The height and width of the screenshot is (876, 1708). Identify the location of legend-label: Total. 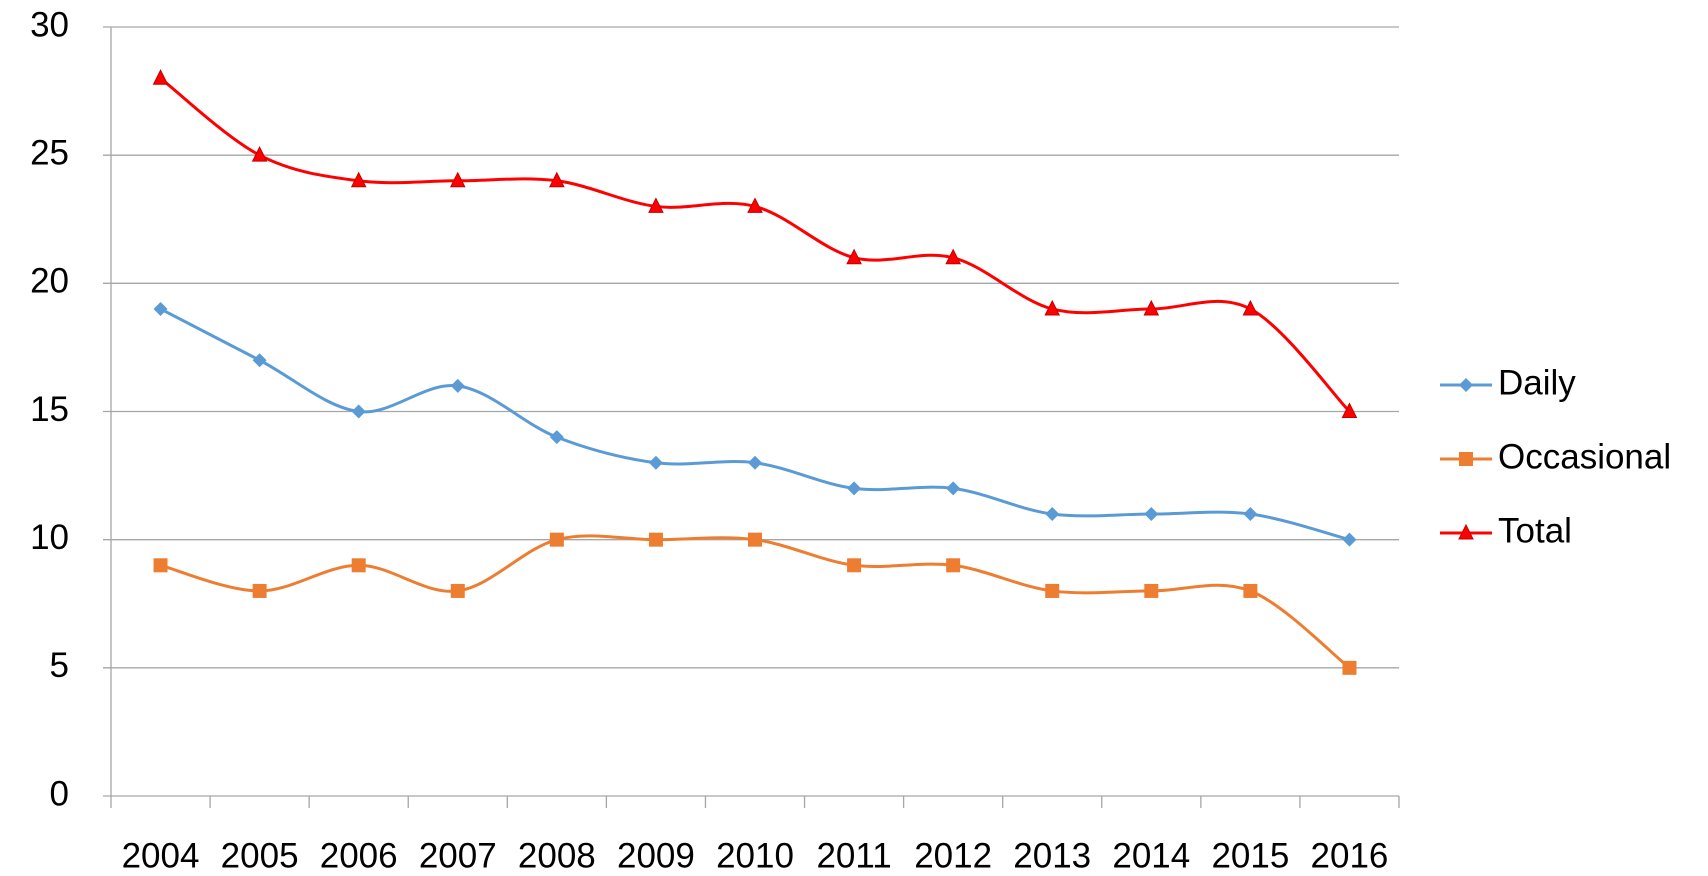
(1535, 530).